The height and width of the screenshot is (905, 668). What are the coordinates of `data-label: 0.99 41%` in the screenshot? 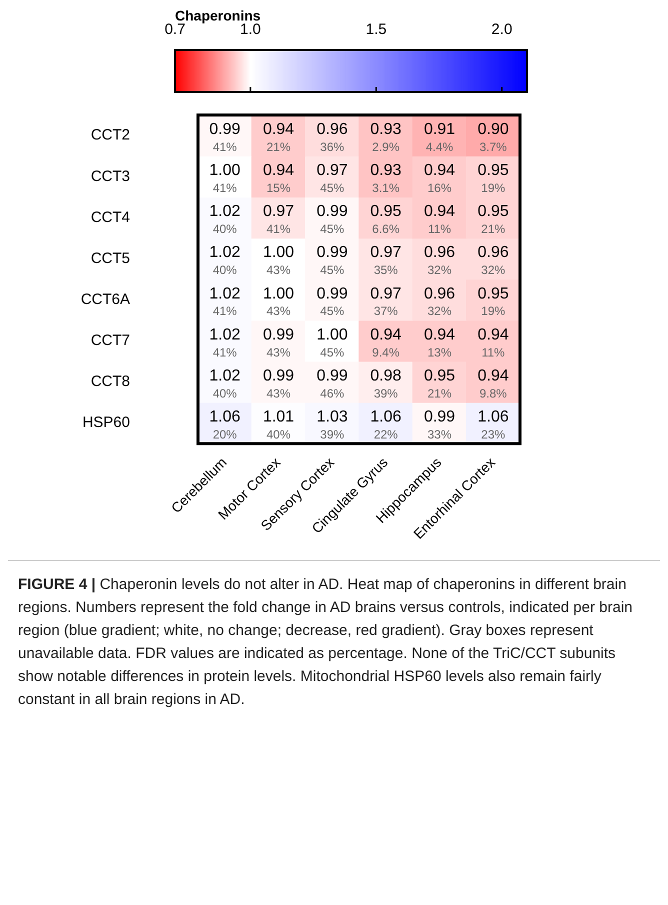 It's located at (225, 137).